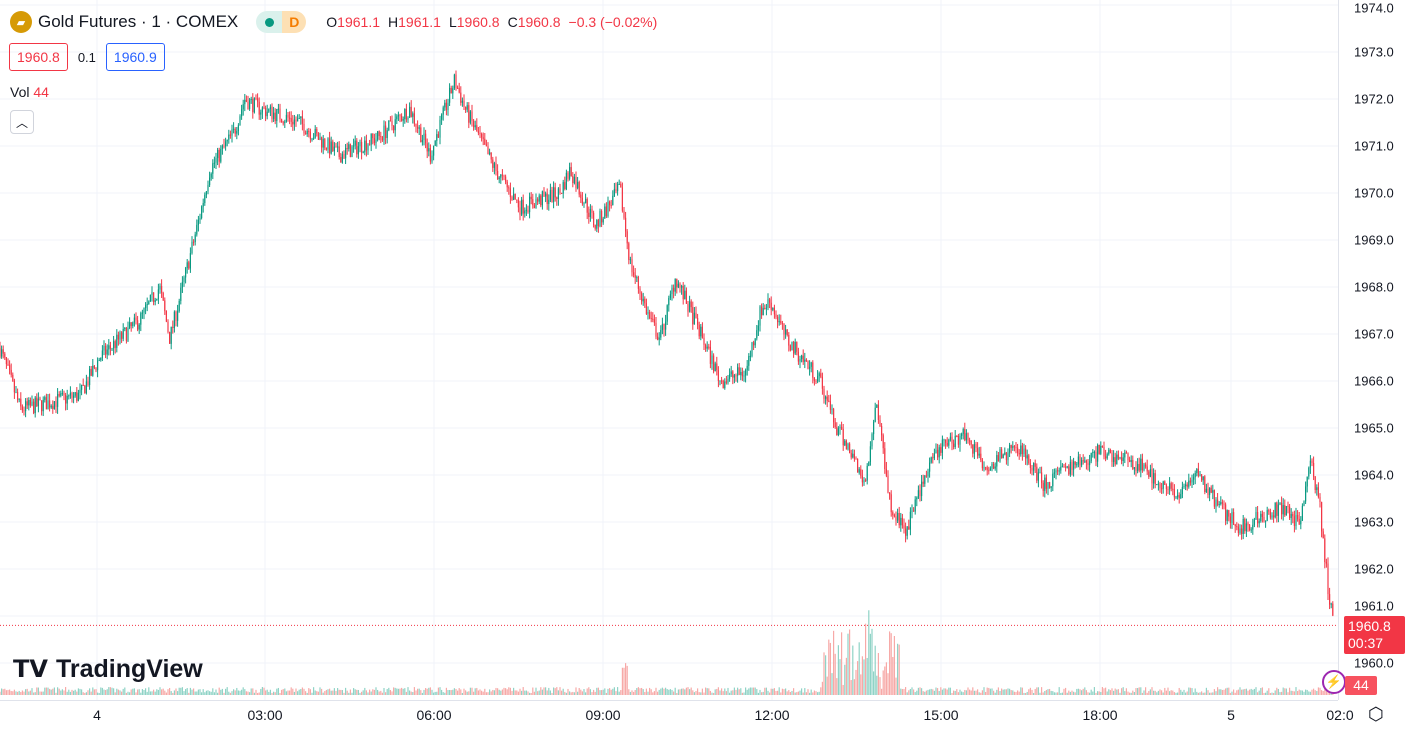 The width and height of the screenshot is (1413, 732). I want to click on chevron-up-icon: ︿, so click(22, 122).